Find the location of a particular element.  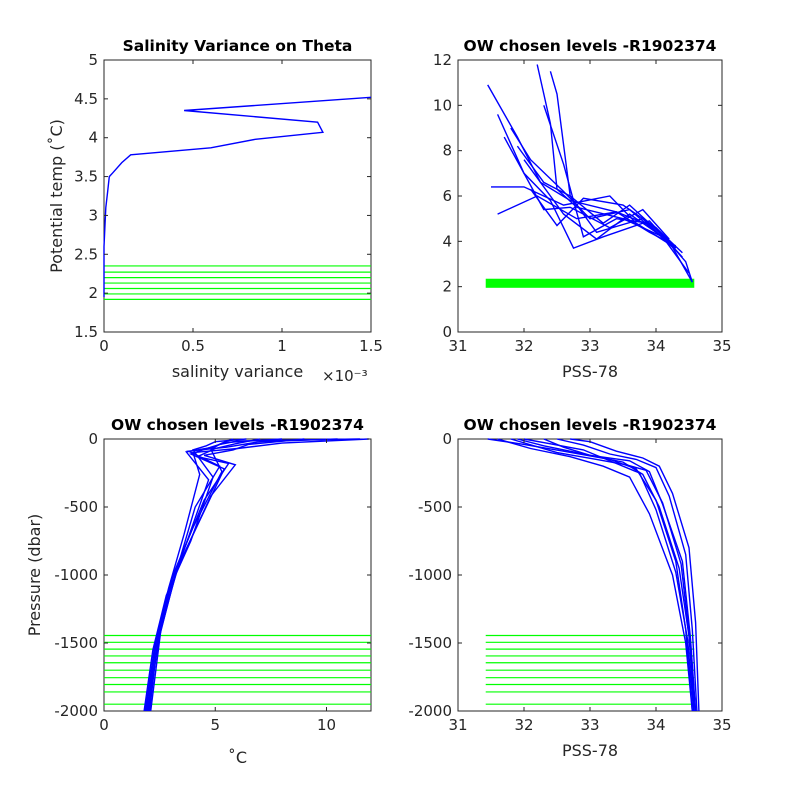

plot-content: 31 32 33 34 35 0 2 4 6 8 10 12 is located at coordinates (582, 203).